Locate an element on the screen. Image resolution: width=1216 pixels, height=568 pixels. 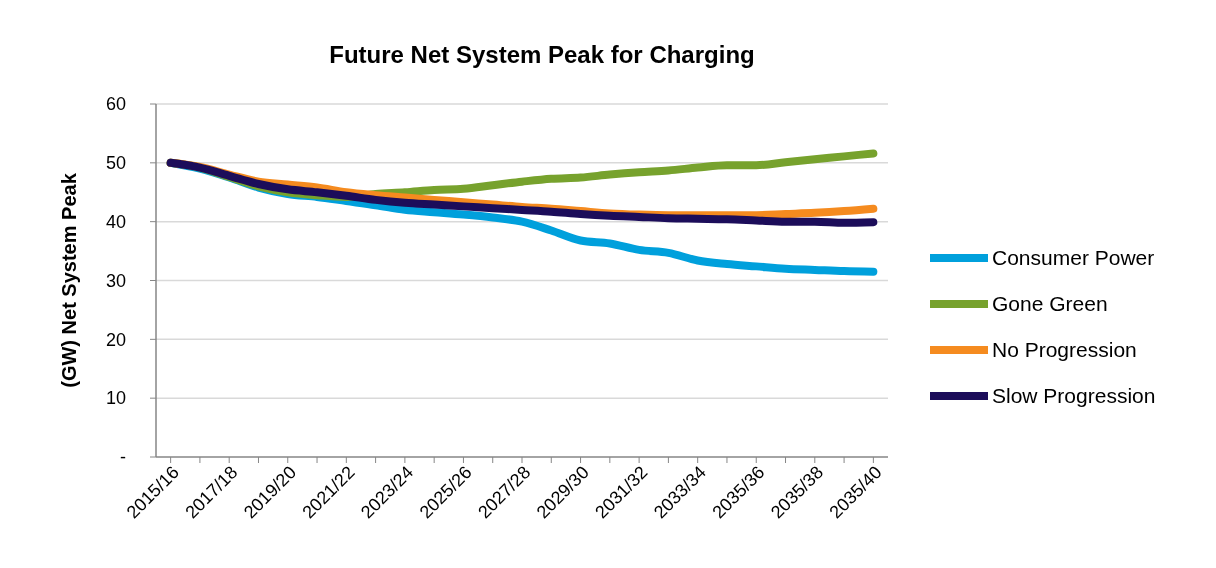
y-tick-label: 40 is located at coordinates (115, 221).